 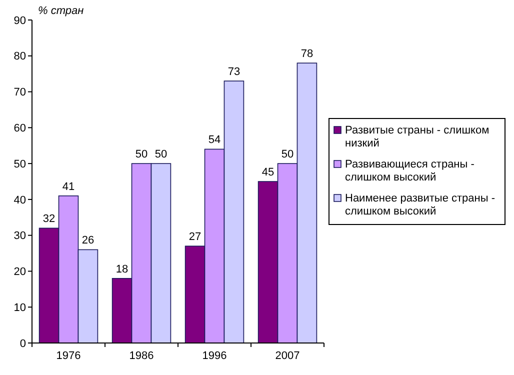 I want to click on y-tick-label: 10, so click(x=20, y=308).